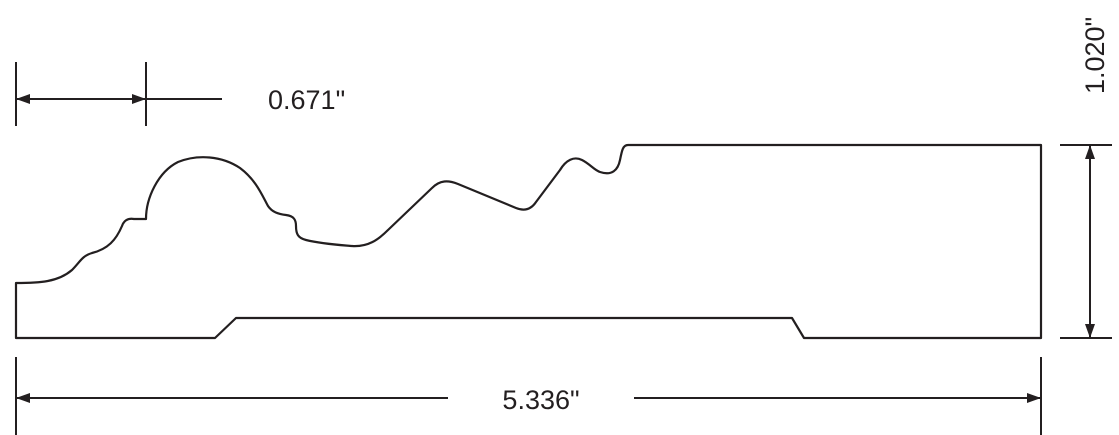  I want to click on width-dimension-label: 5.336", so click(540, 400).